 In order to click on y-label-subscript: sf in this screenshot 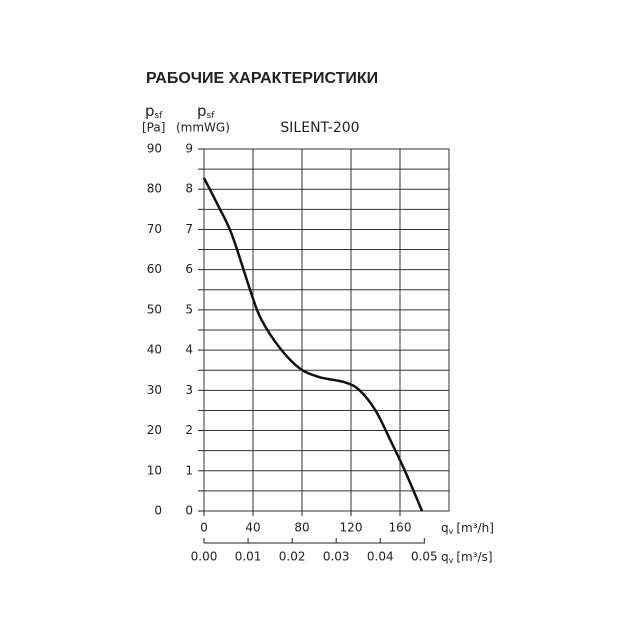, I will do `click(159, 116)`.